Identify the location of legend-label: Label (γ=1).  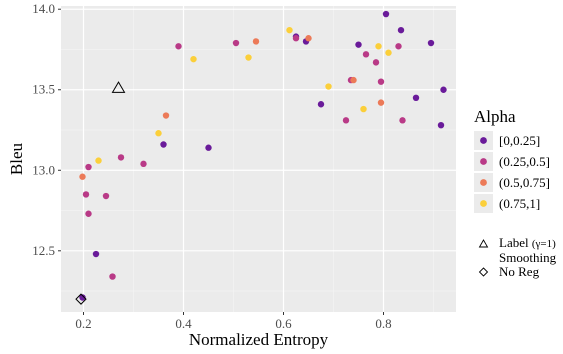
(527, 242).